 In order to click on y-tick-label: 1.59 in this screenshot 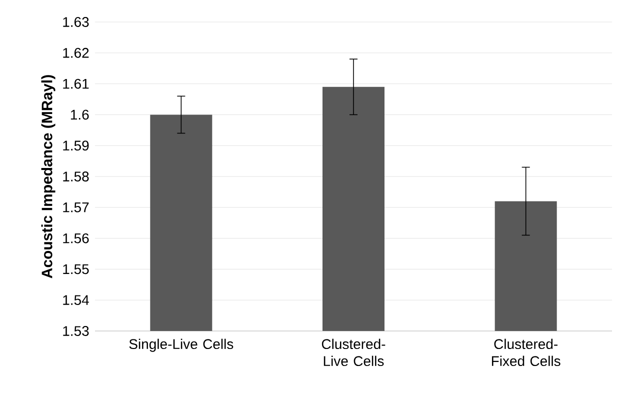, I will do `click(76, 145)`.